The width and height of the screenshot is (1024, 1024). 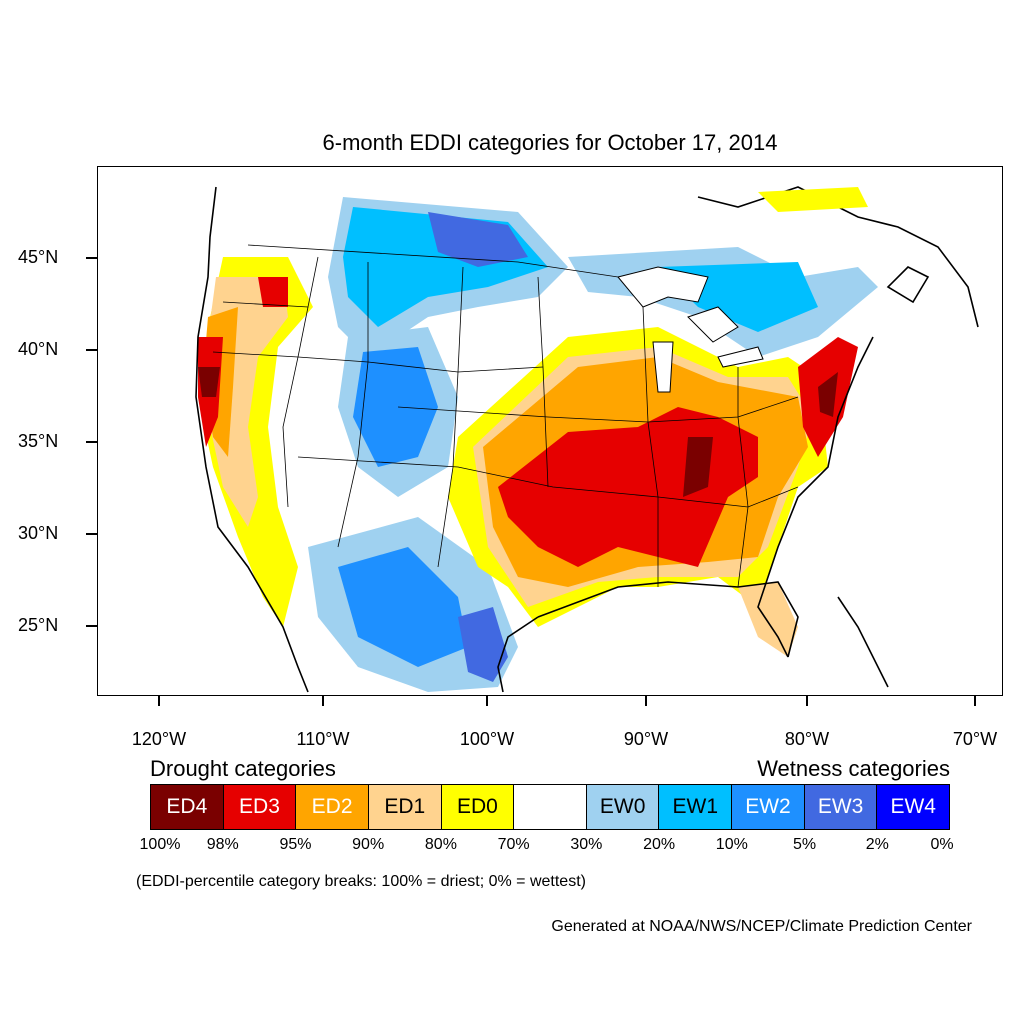 What do you see at coordinates (513, 844) in the screenshot?
I see `legend-break-label: 70%` at bounding box center [513, 844].